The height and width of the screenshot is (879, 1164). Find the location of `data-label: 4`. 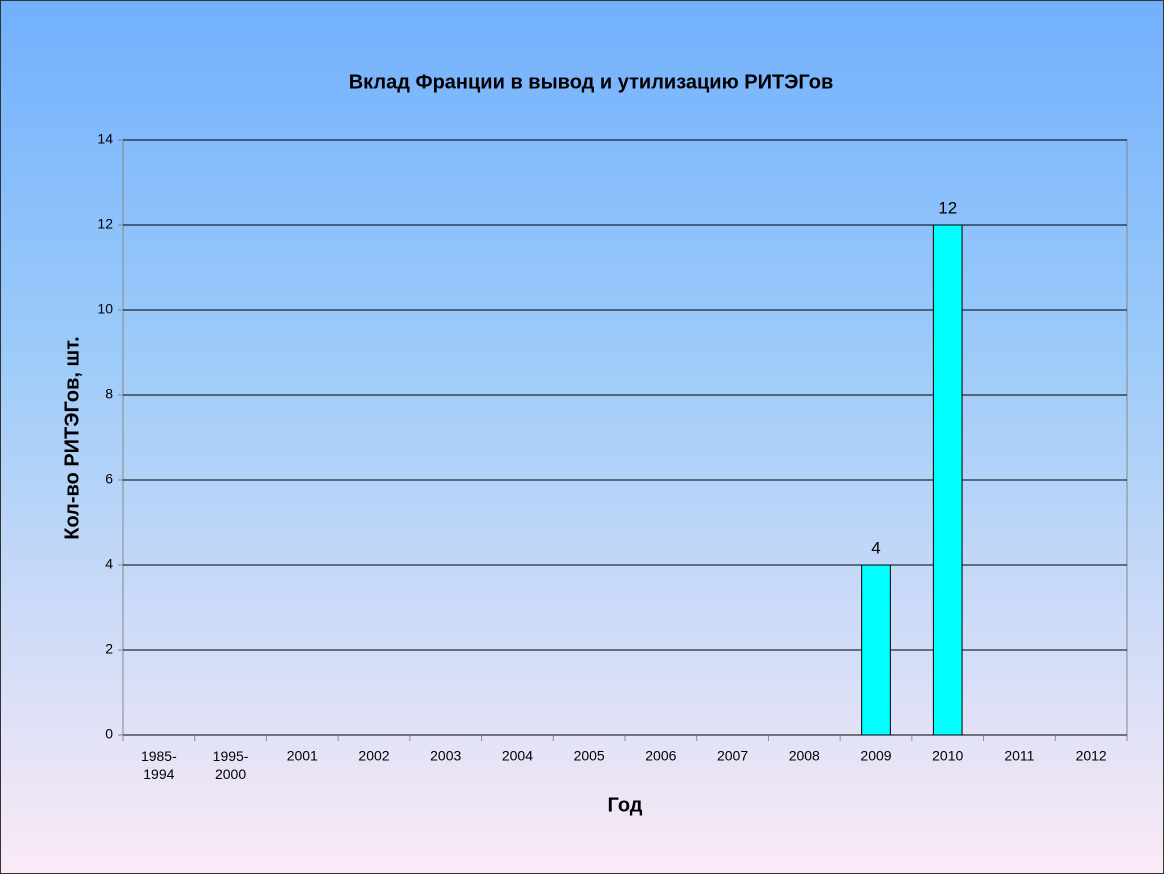

data-label: 4 is located at coordinates (875, 547).